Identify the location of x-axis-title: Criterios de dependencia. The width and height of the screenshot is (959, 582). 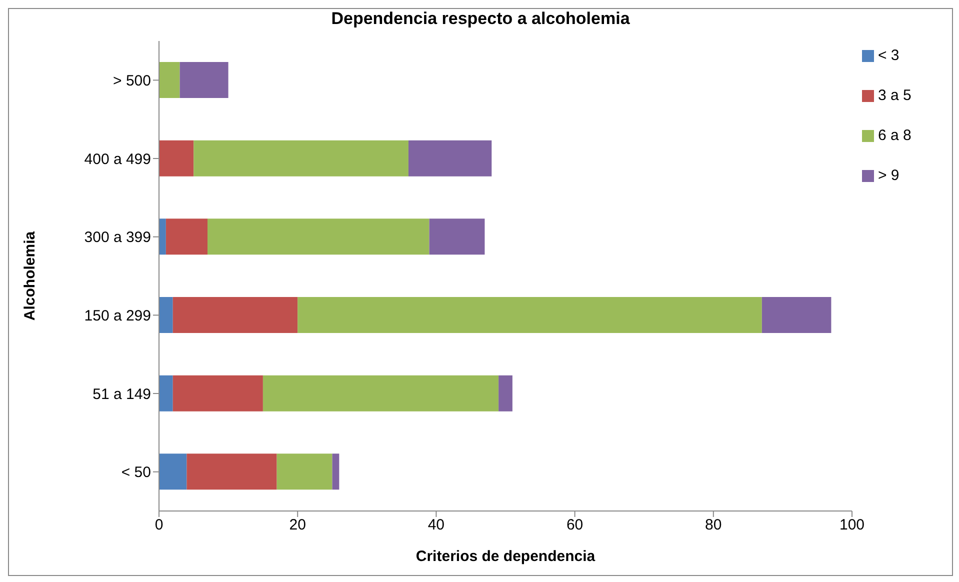
(506, 556).